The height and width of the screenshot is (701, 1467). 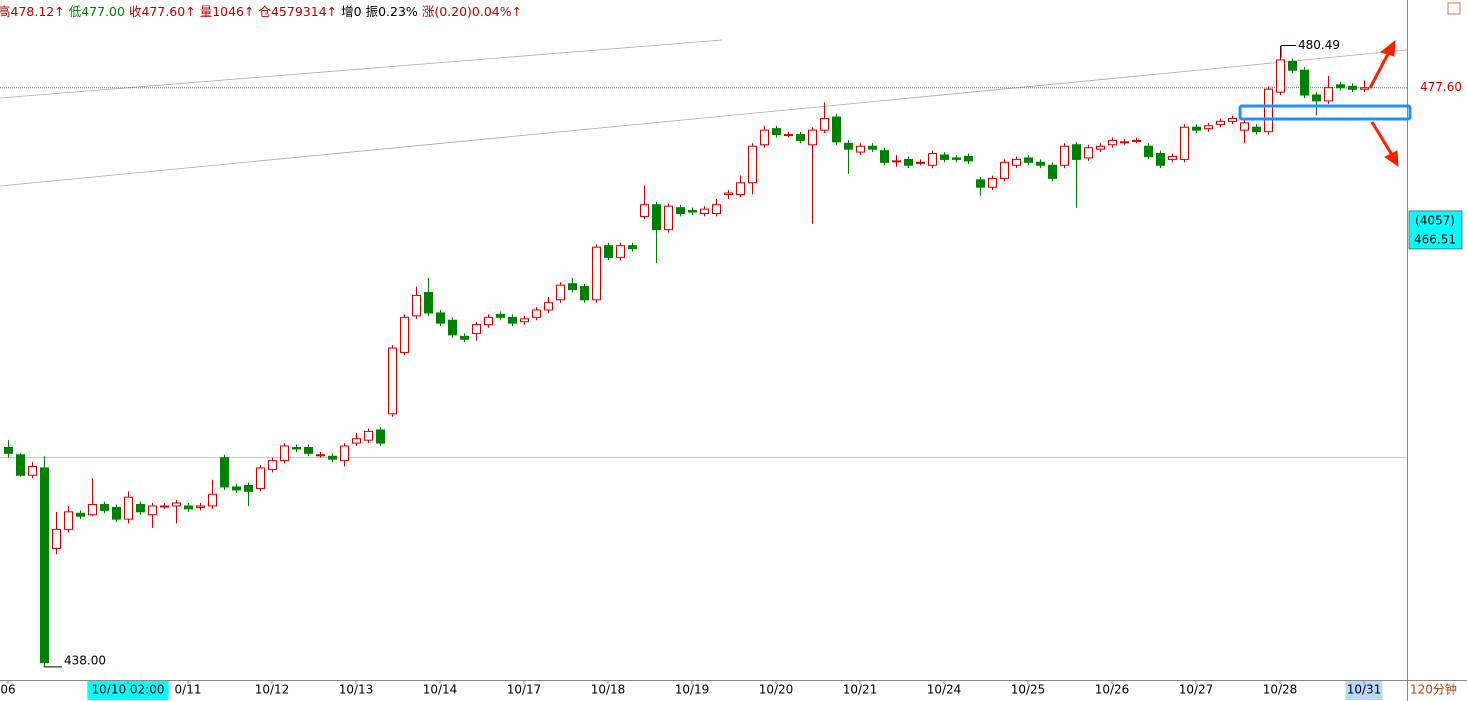 What do you see at coordinates (1433, 689) in the screenshot?
I see `period-label: 120分钟` at bounding box center [1433, 689].